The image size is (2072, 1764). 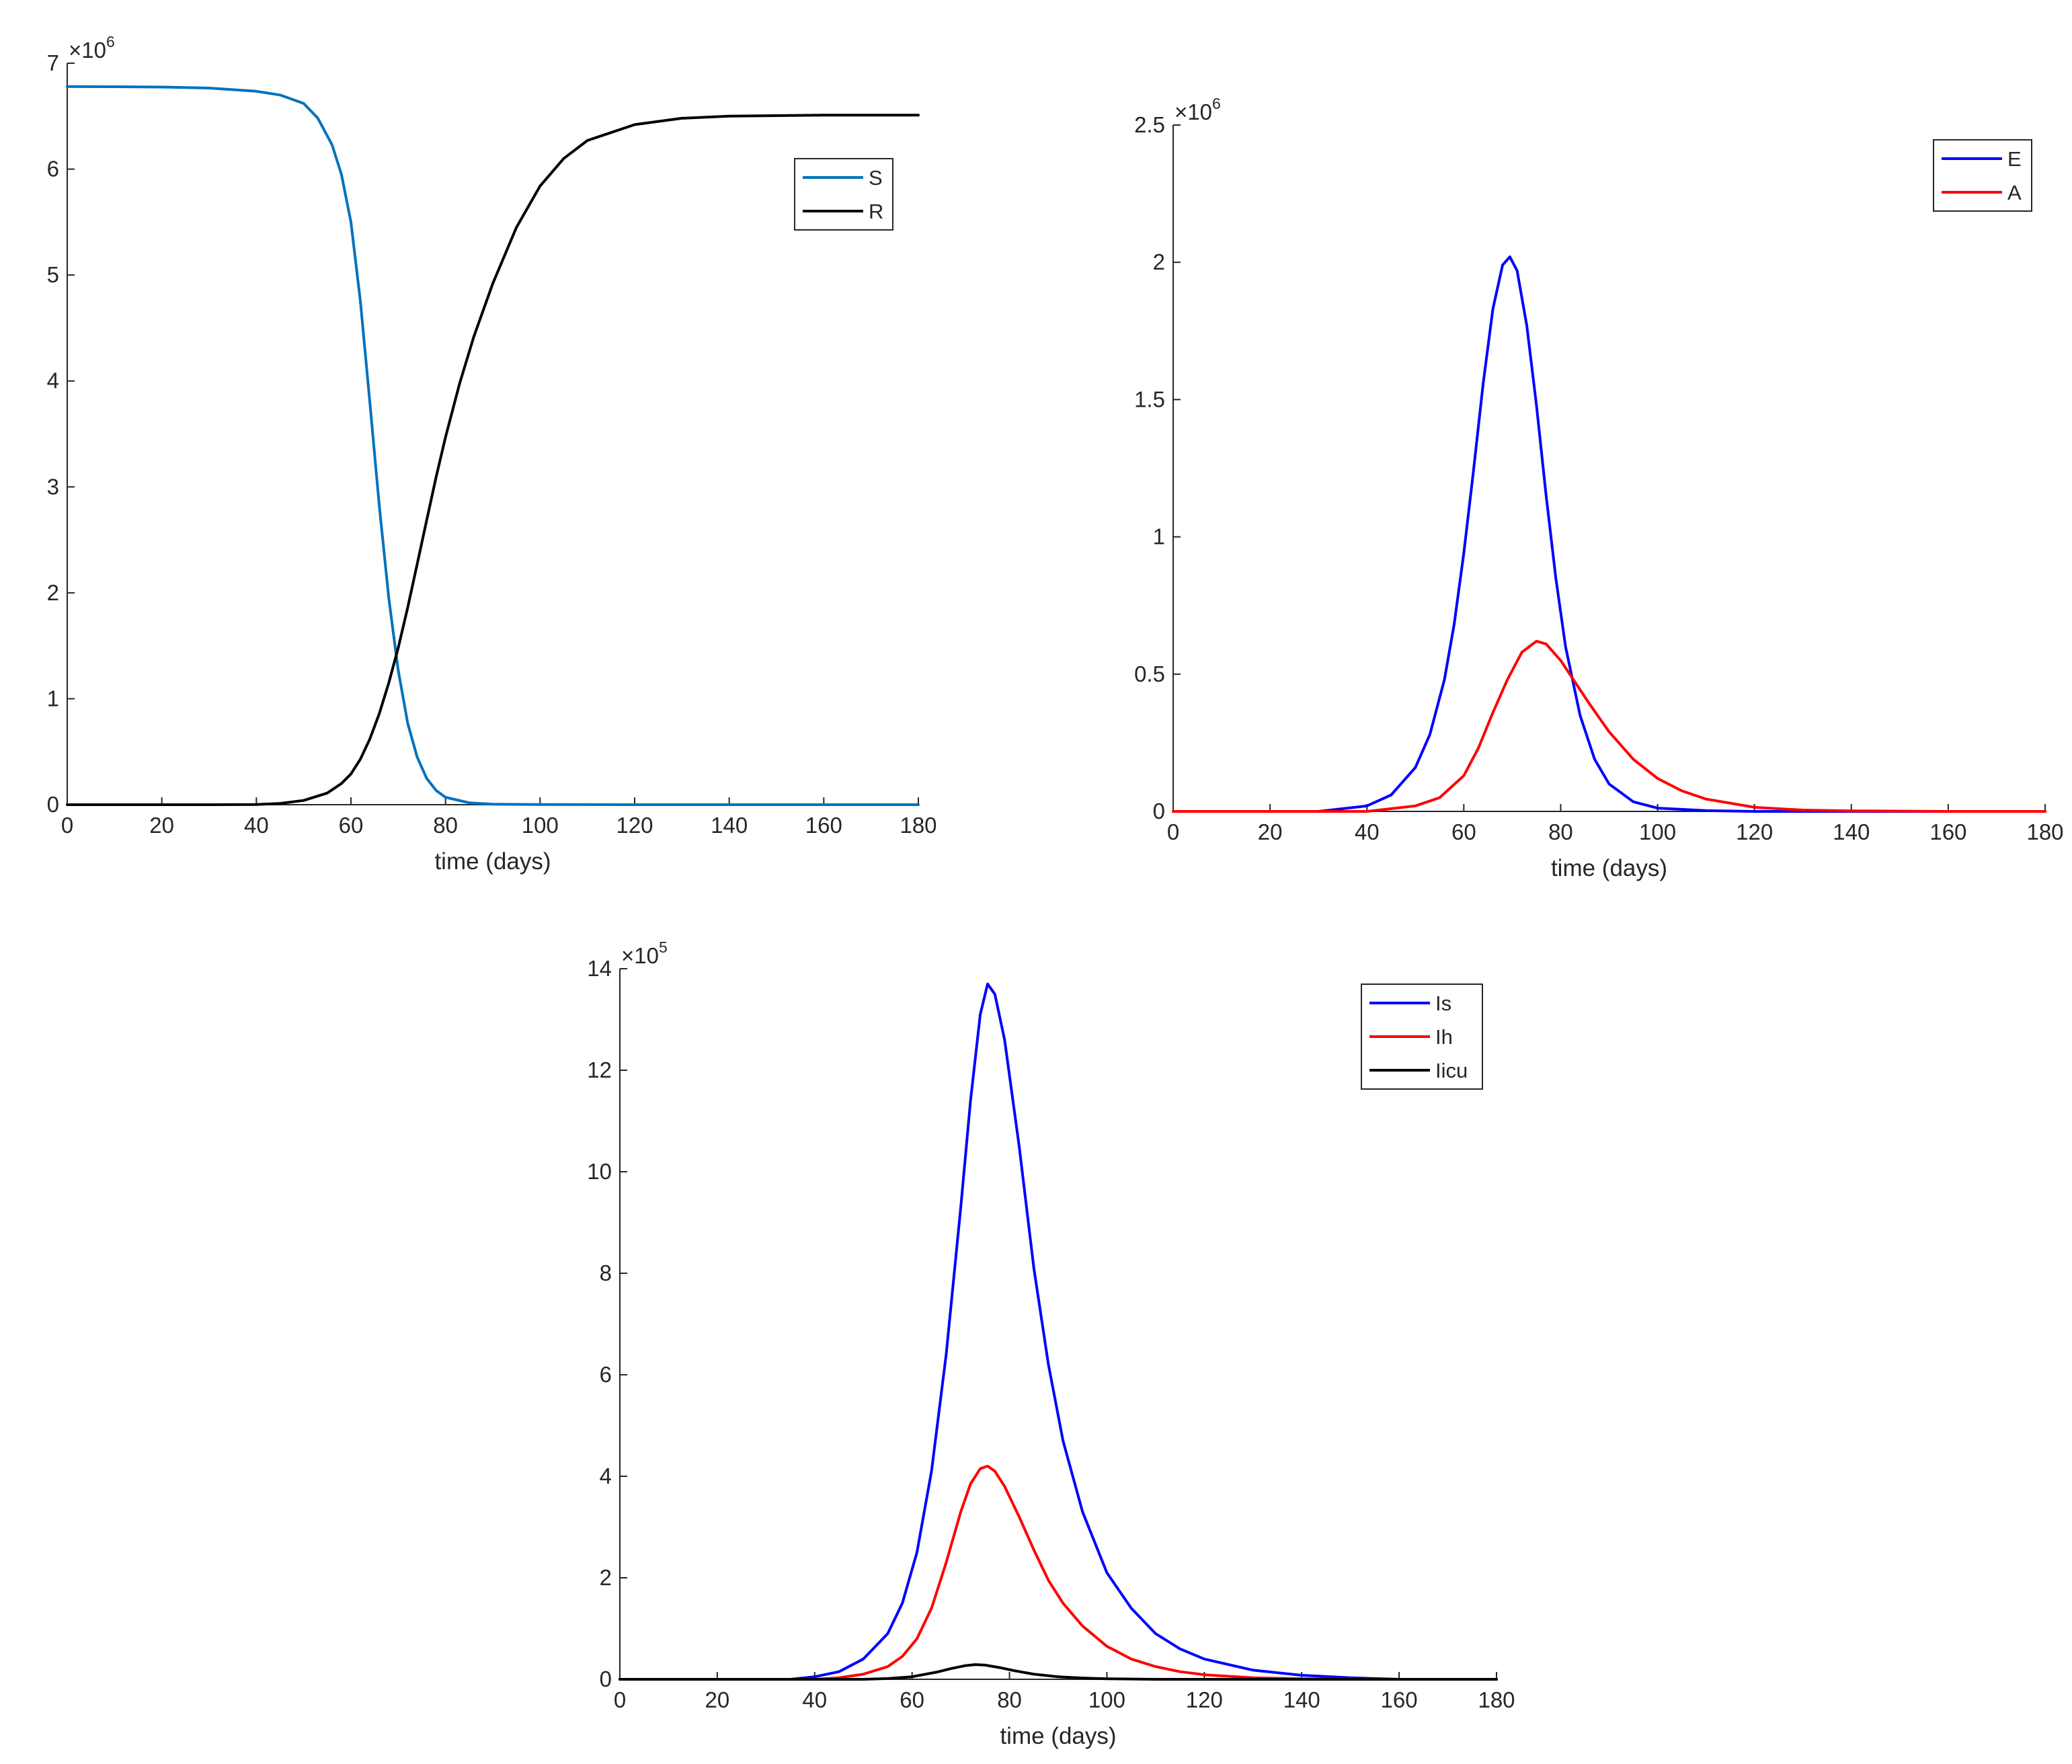 What do you see at coordinates (53, 486) in the screenshot?
I see `y-tick-label: 3` at bounding box center [53, 486].